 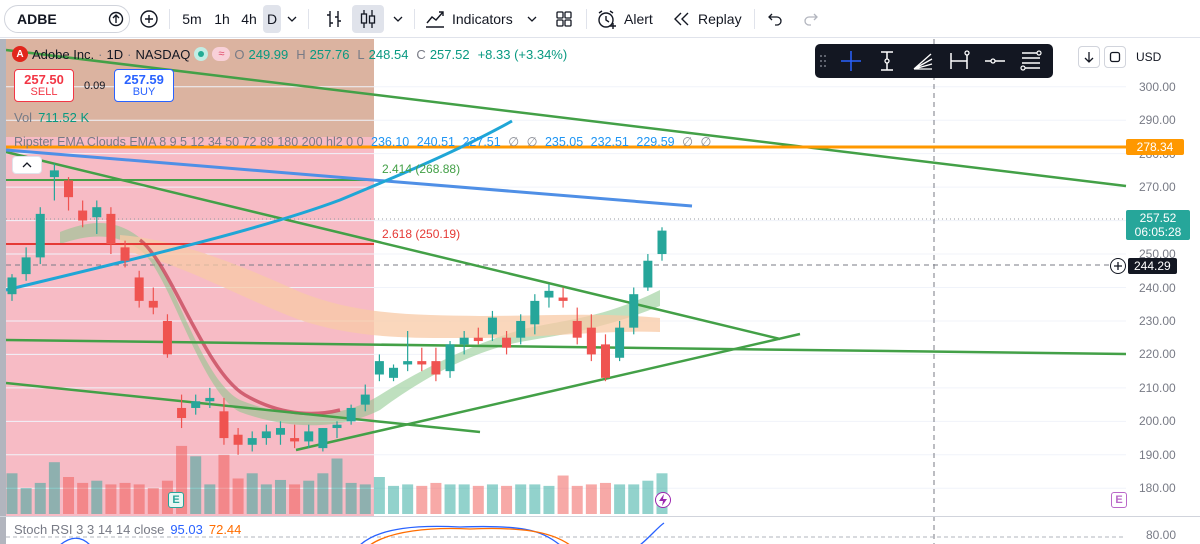 What do you see at coordinates (334, 19) in the screenshot?
I see `bar-chart-type-button` at bounding box center [334, 19].